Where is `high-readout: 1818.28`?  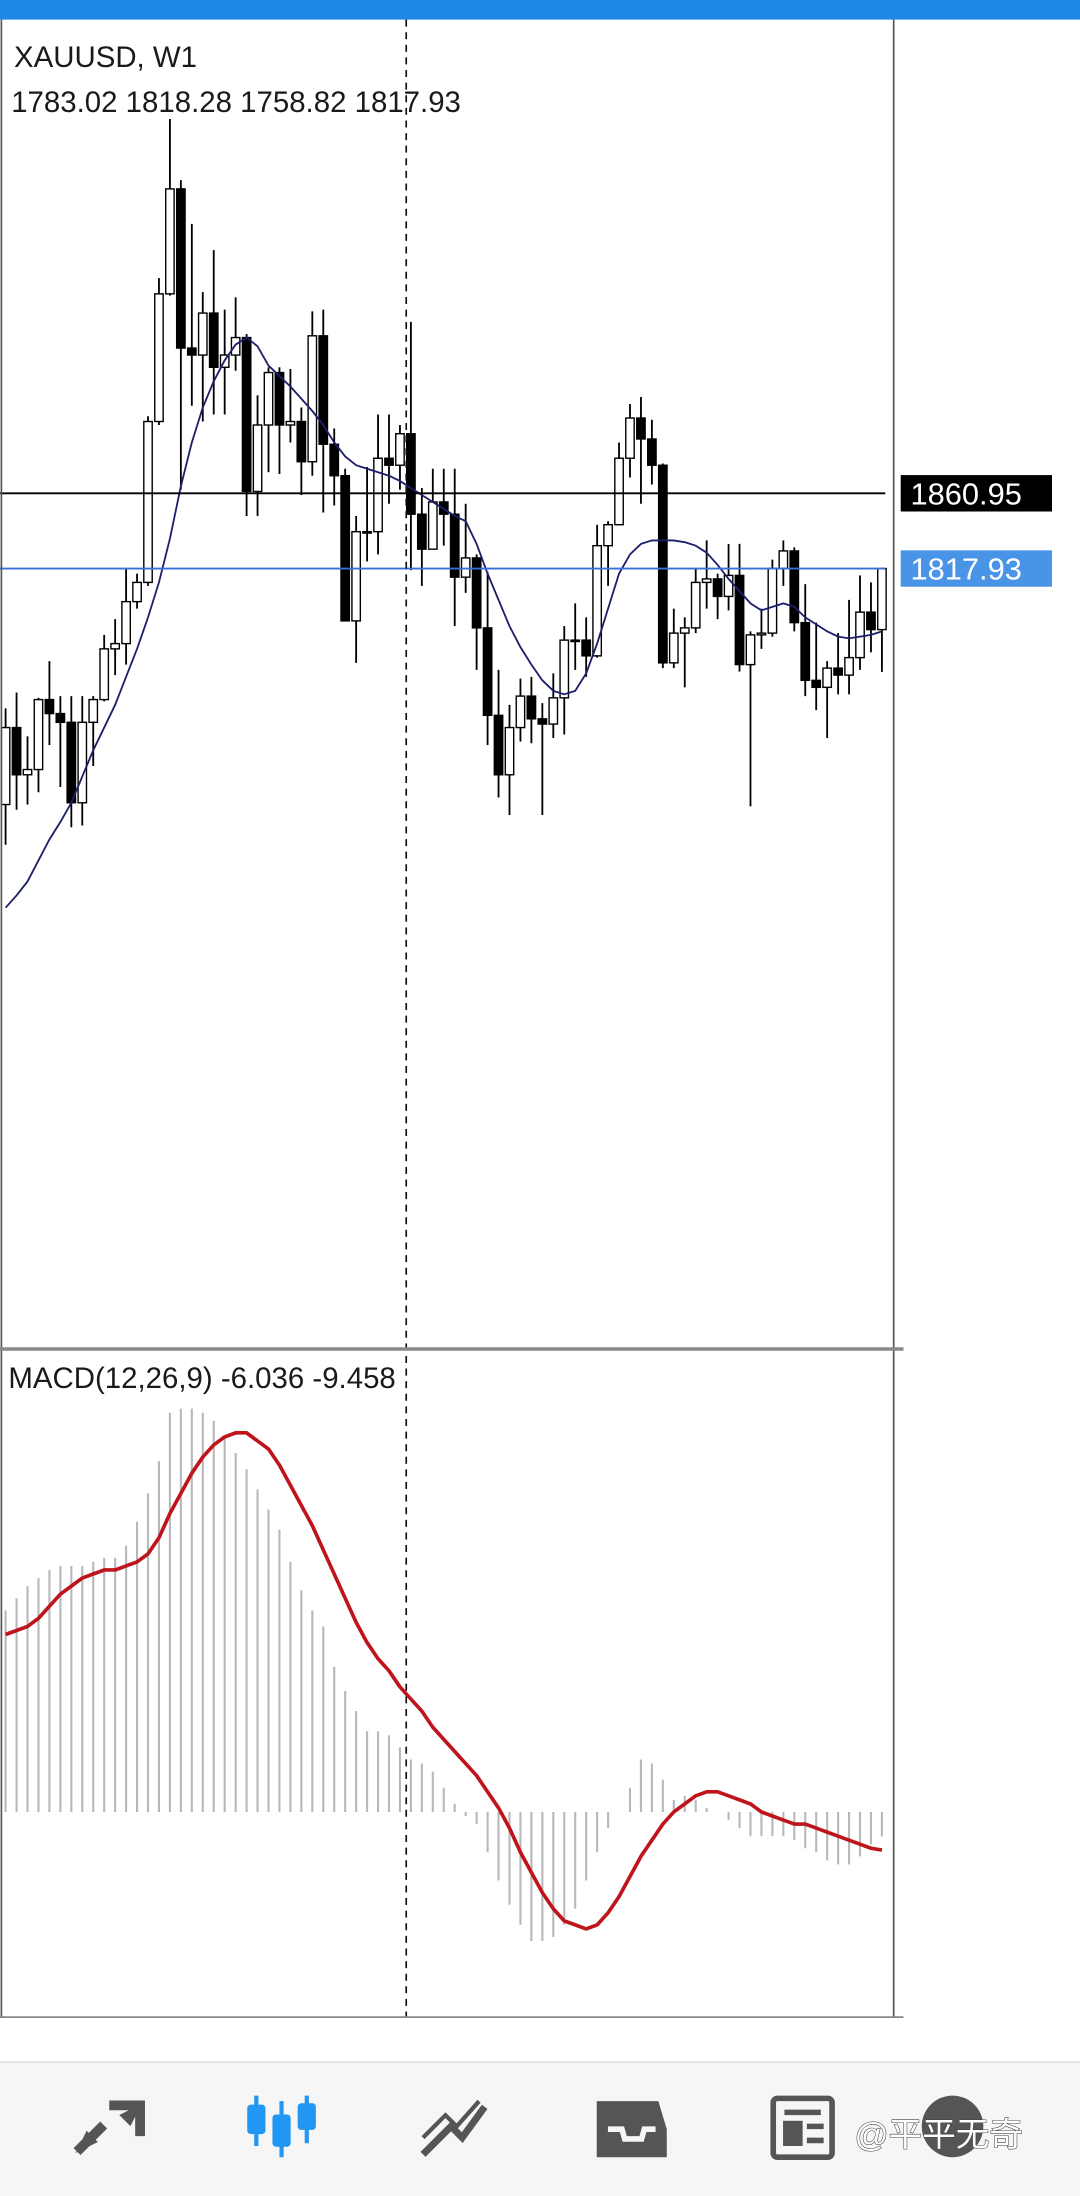 high-readout: 1818.28 is located at coordinates (179, 102).